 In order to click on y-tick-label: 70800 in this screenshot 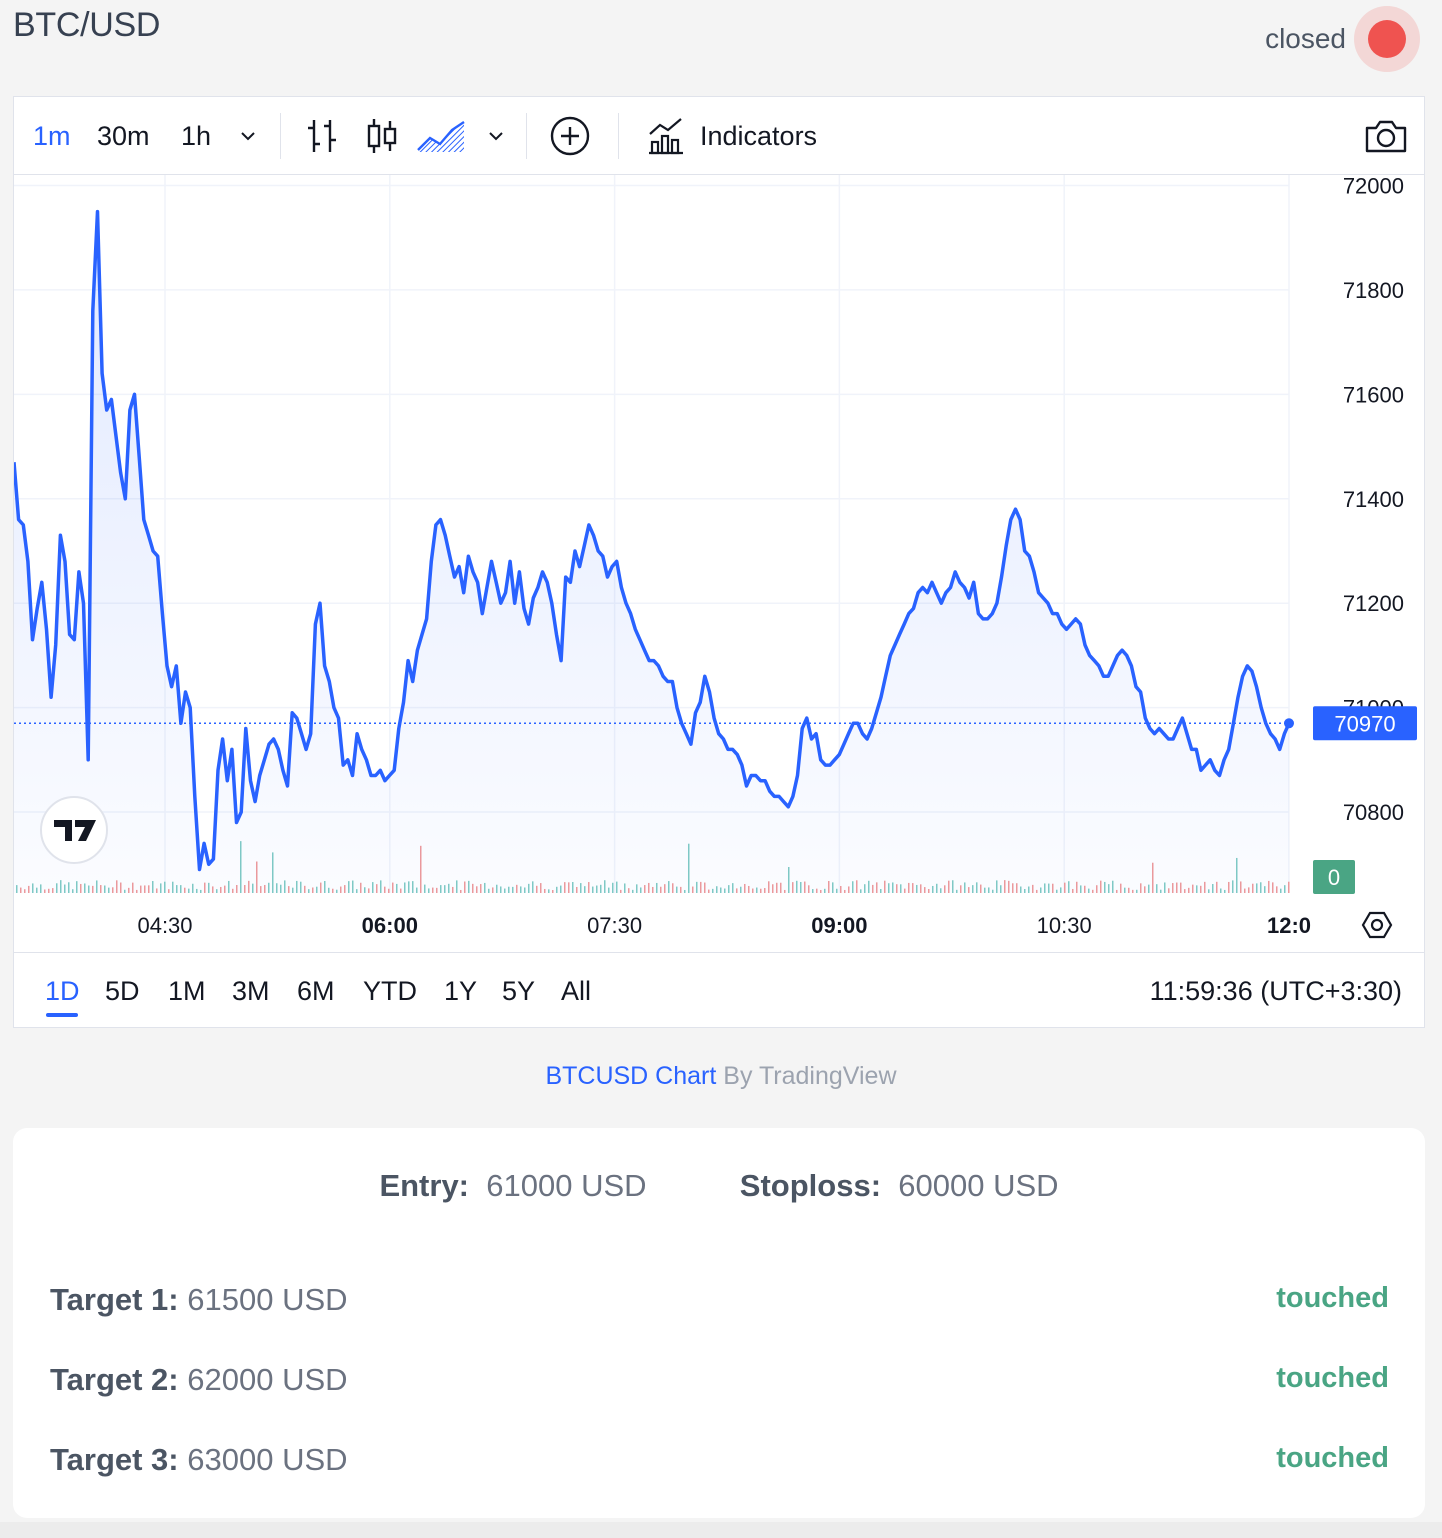, I will do `click(1373, 812)`.